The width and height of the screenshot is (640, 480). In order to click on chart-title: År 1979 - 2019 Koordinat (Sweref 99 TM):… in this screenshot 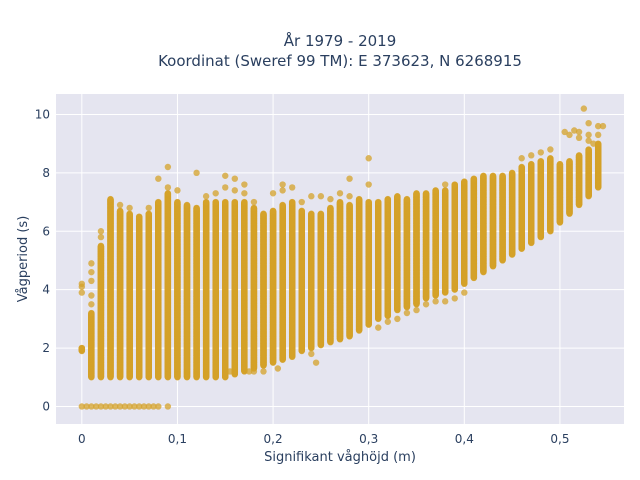, I will do `click(340, 50)`.